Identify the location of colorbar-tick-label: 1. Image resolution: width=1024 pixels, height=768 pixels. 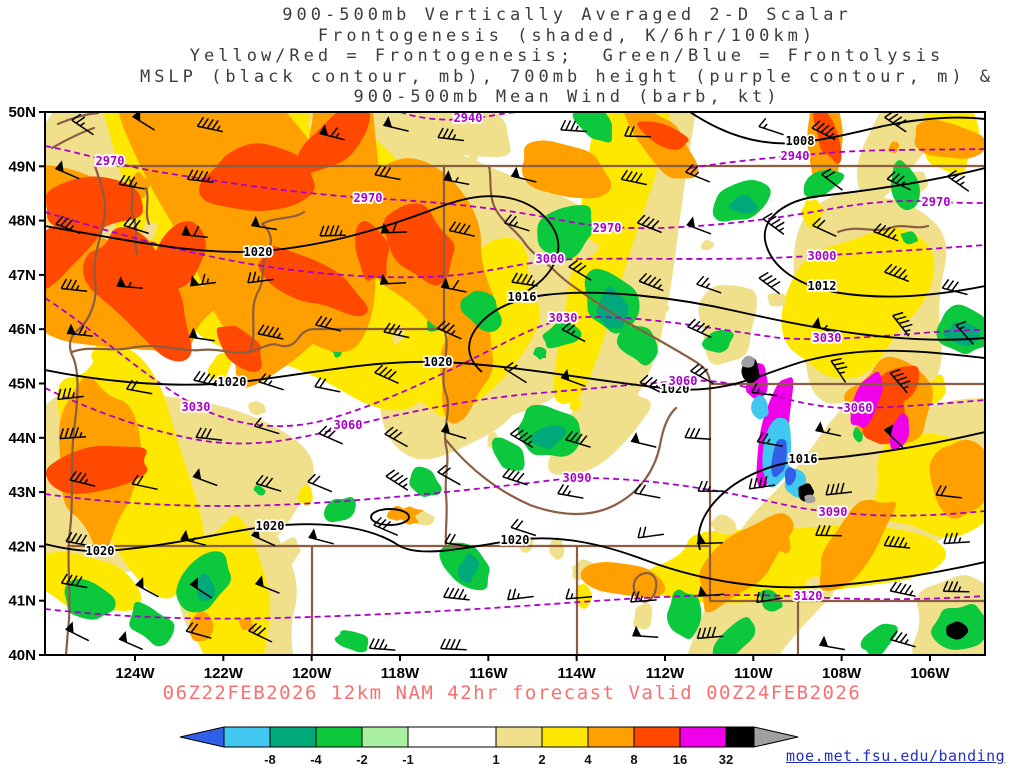
(495, 759).